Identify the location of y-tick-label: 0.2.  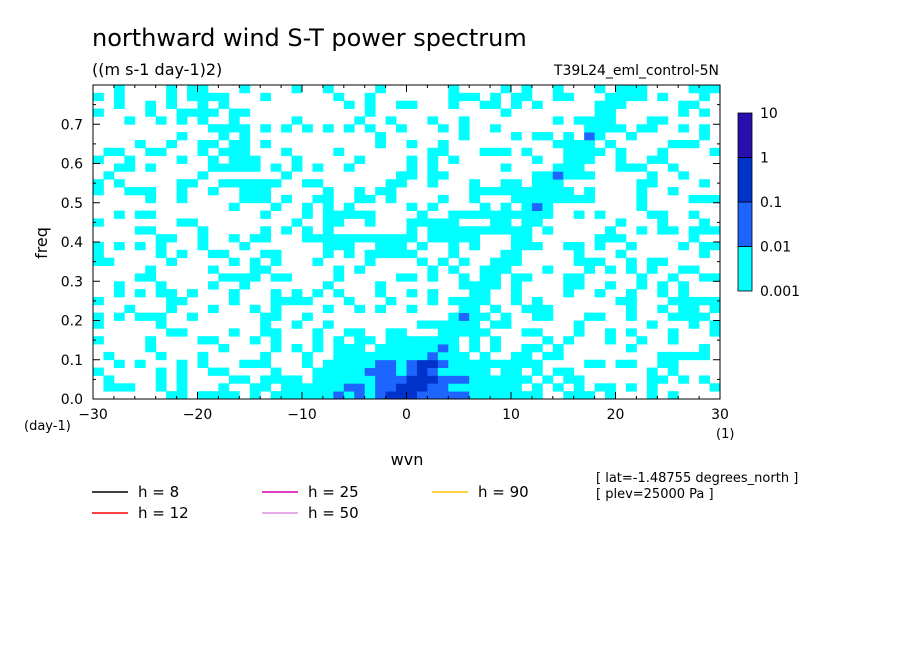
(72, 322).